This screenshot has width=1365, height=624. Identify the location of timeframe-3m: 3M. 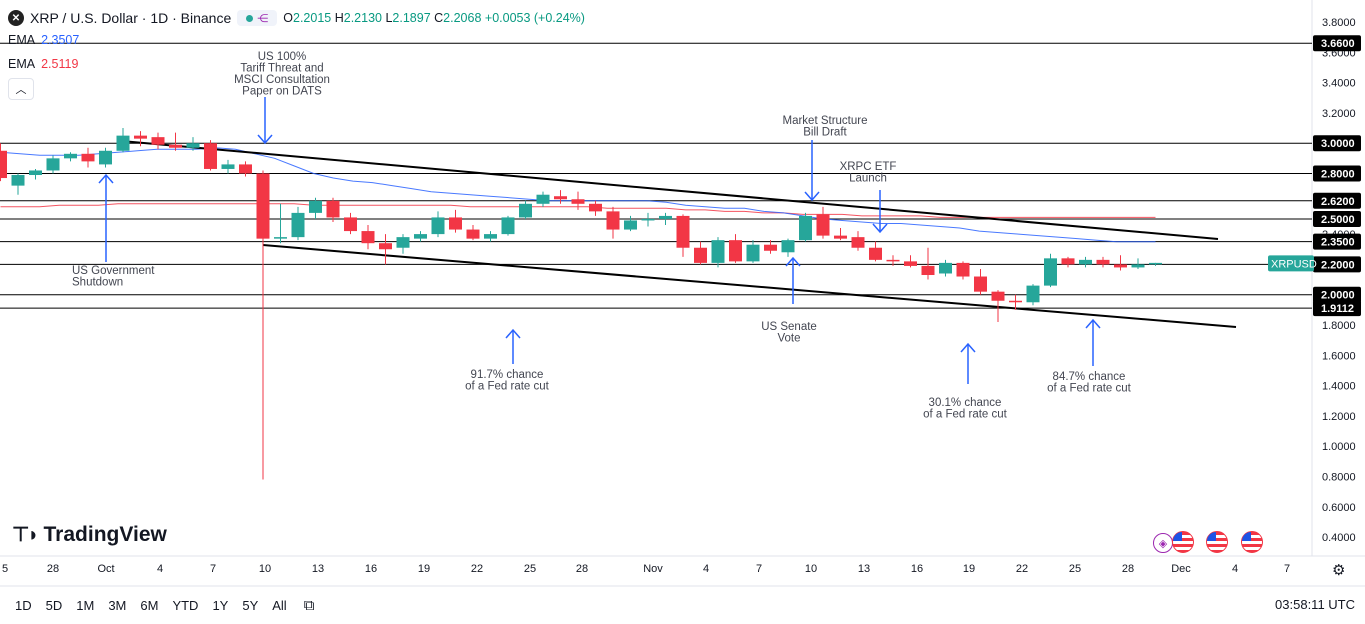
(117, 605).